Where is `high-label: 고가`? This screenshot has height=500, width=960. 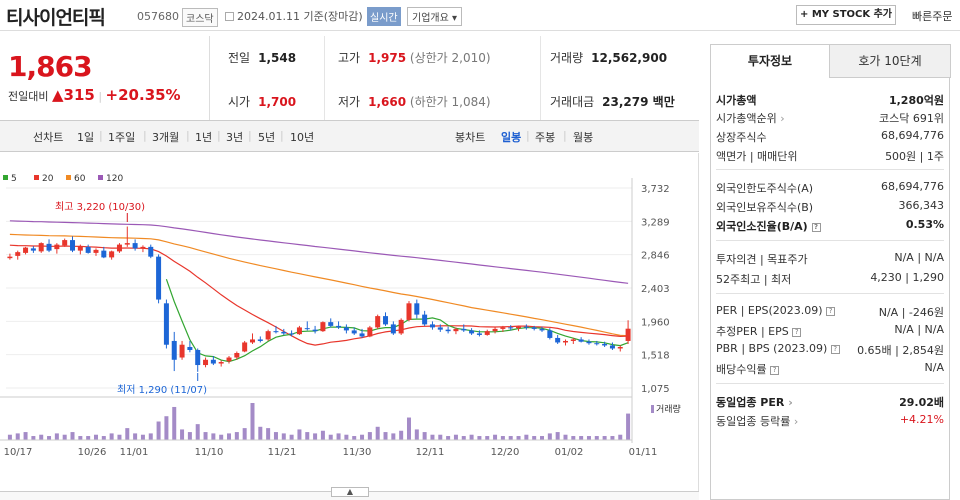
high-label: 고가 is located at coordinates (349, 58).